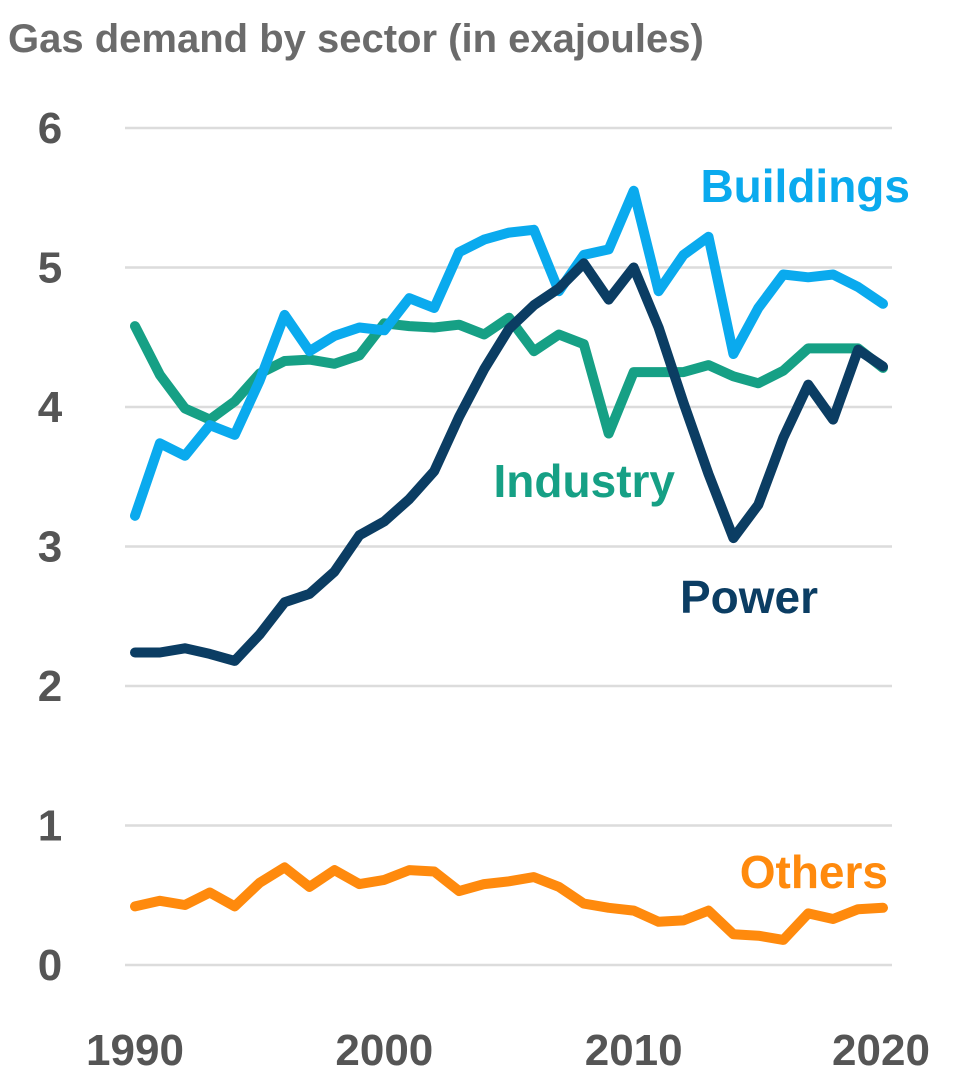 The height and width of the screenshot is (1085, 956). I want to click on series-label-others: Others, so click(814, 872).